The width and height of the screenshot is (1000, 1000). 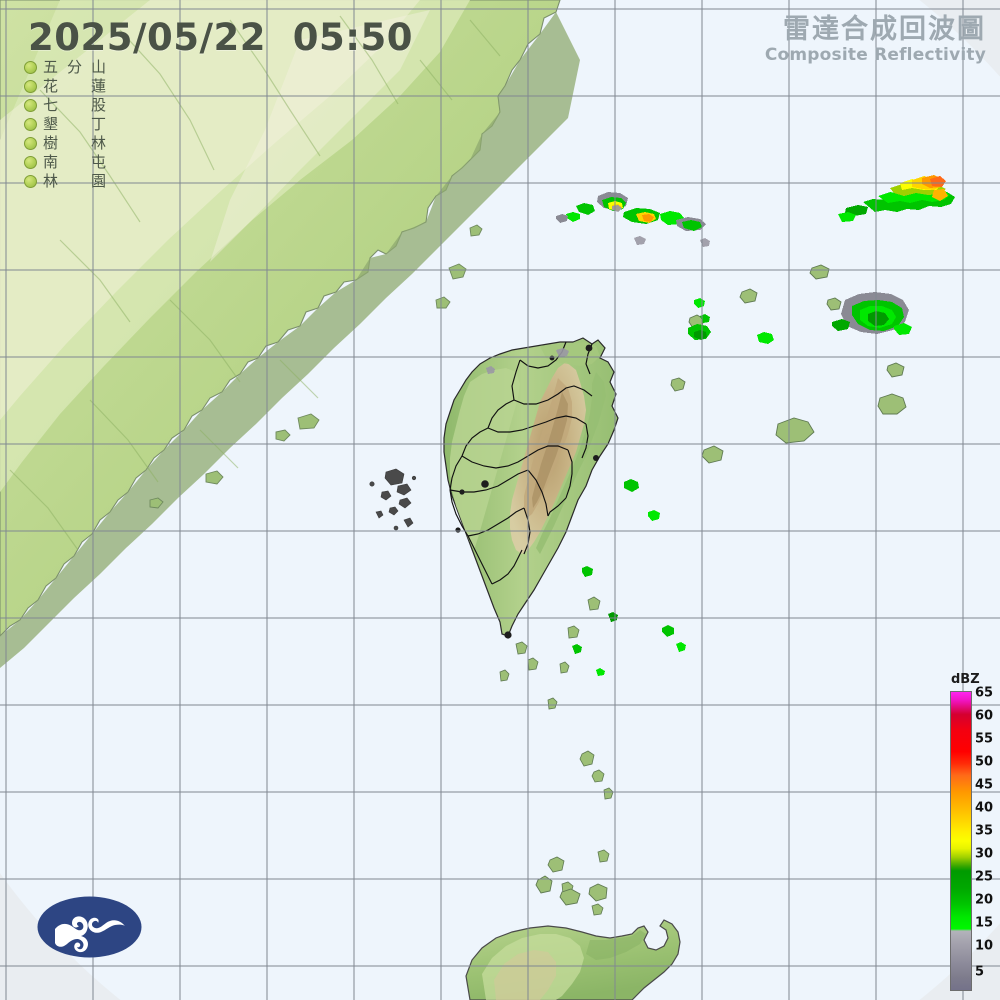 I want to click on station-char-2-1: 花, so click(x=51, y=86).